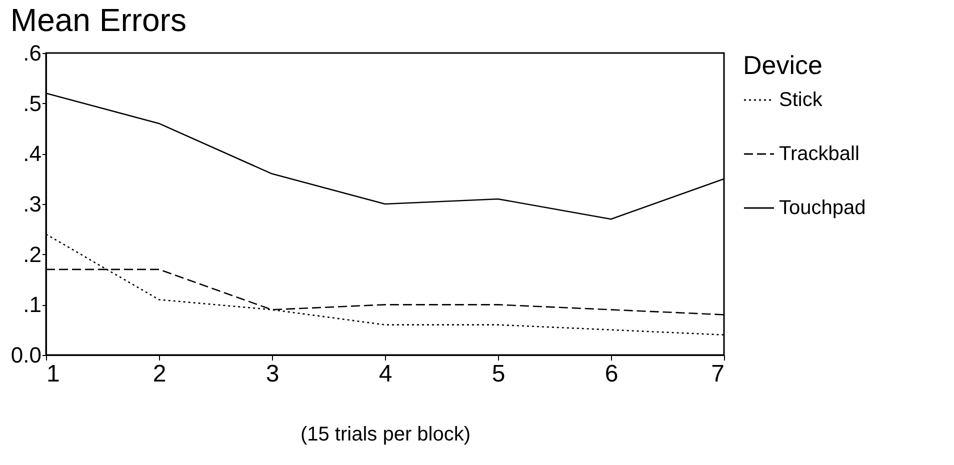 The height and width of the screenshot is (465, 954). What do you see at coordinates (499, 374) in the screenshot?
I see `x-tick-label: 5` at bounding box center [499, 374].